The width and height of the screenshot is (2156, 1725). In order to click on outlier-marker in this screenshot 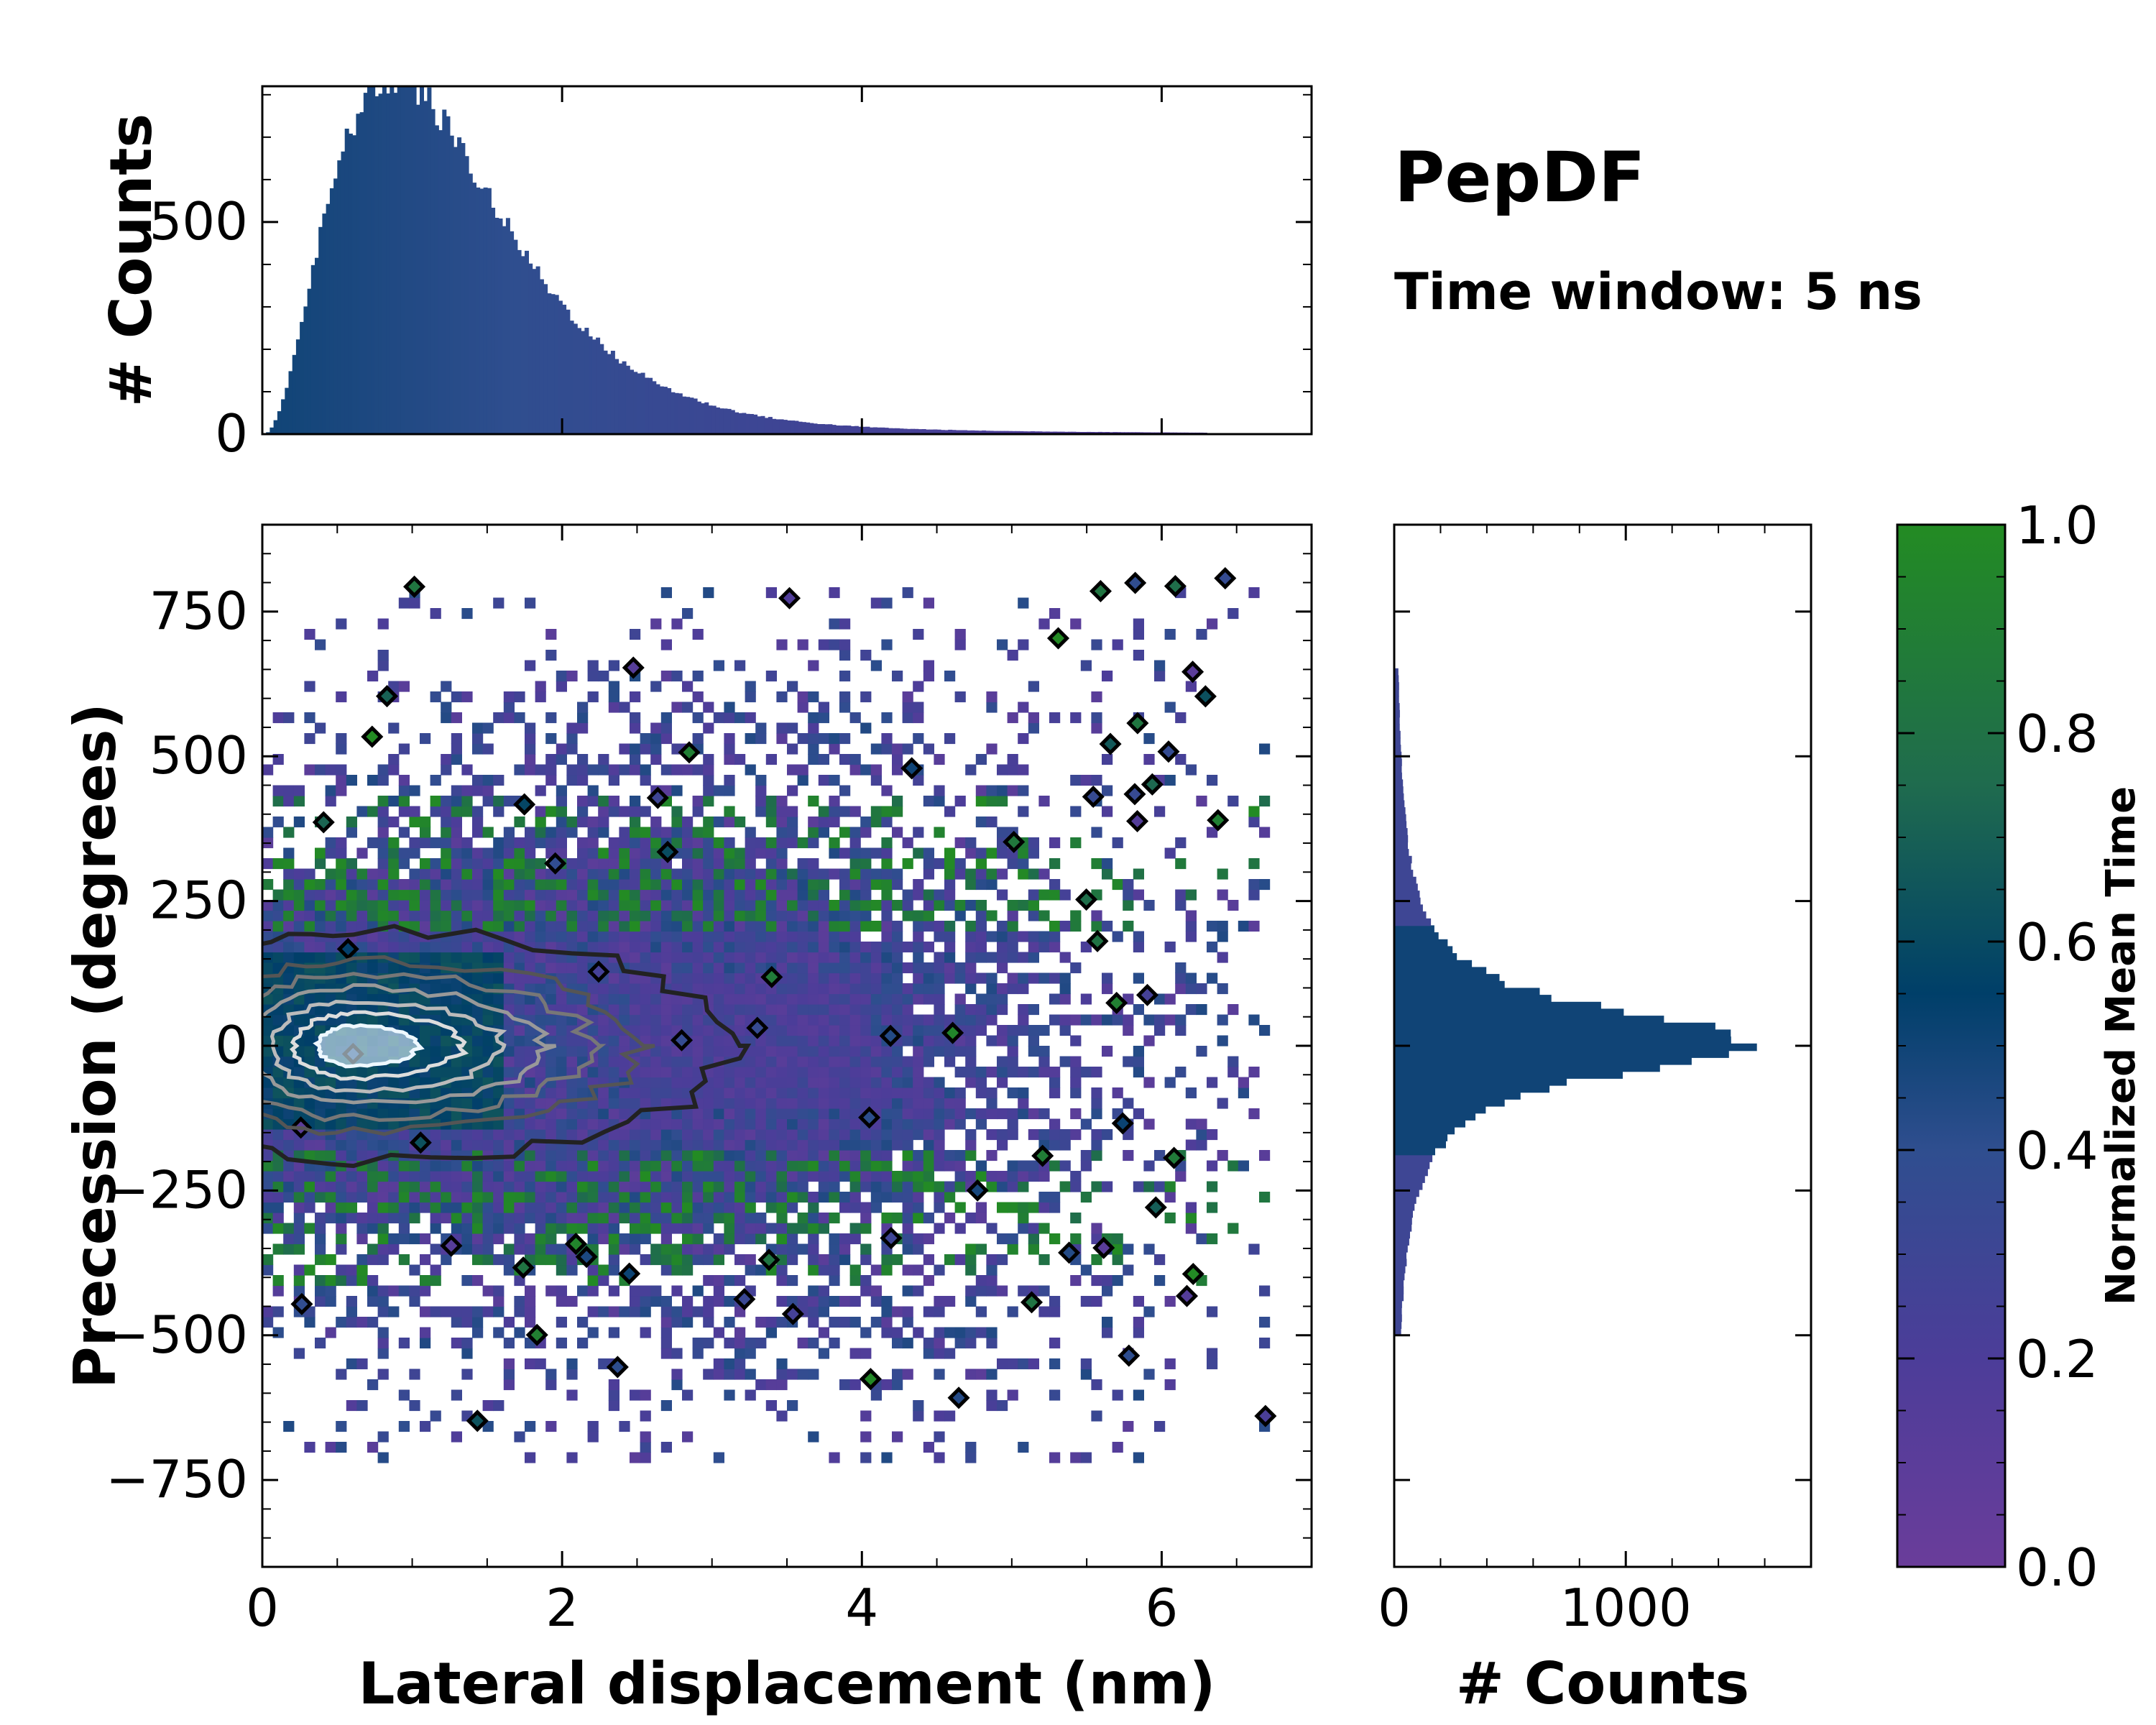, I will do `click(1192, 1274)`.